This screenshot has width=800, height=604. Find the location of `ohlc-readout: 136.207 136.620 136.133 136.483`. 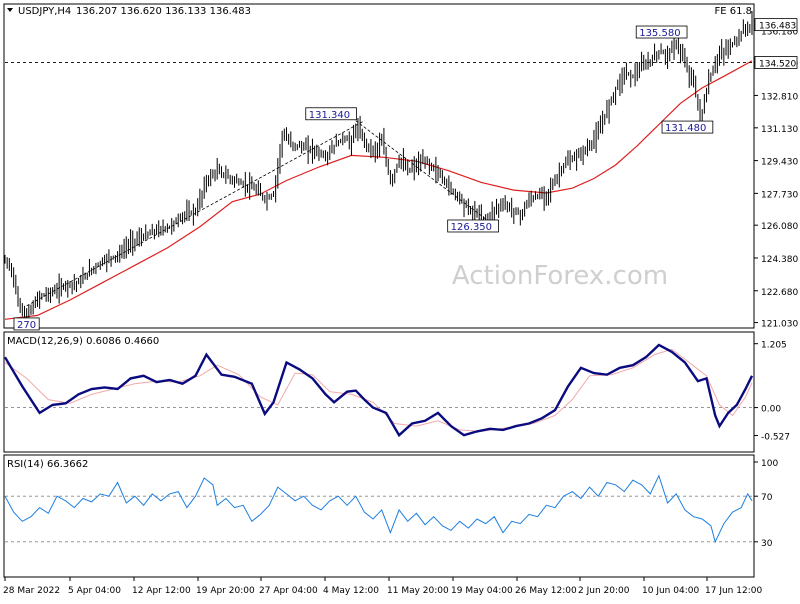

ohlc-readout: 136.207 136.620 136.133 136.483 is located at coordinates (163, 11).